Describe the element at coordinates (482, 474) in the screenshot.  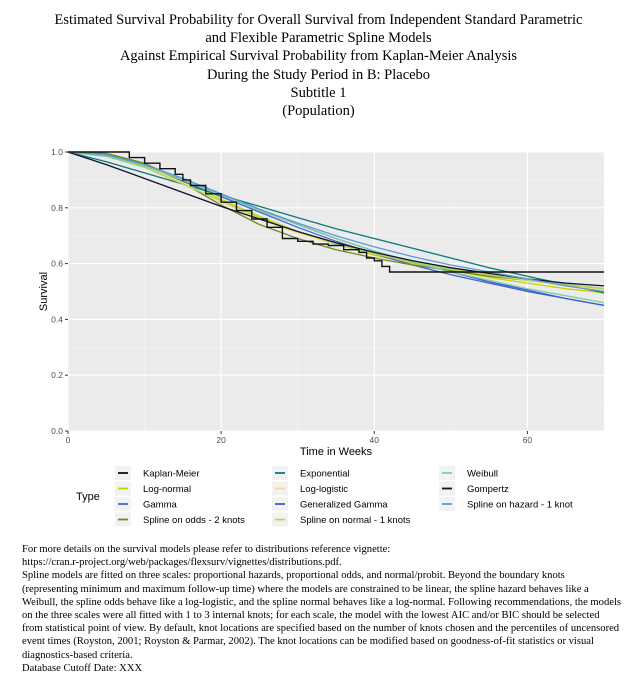
I see `legend-label-weibull: Weibull` at that location.